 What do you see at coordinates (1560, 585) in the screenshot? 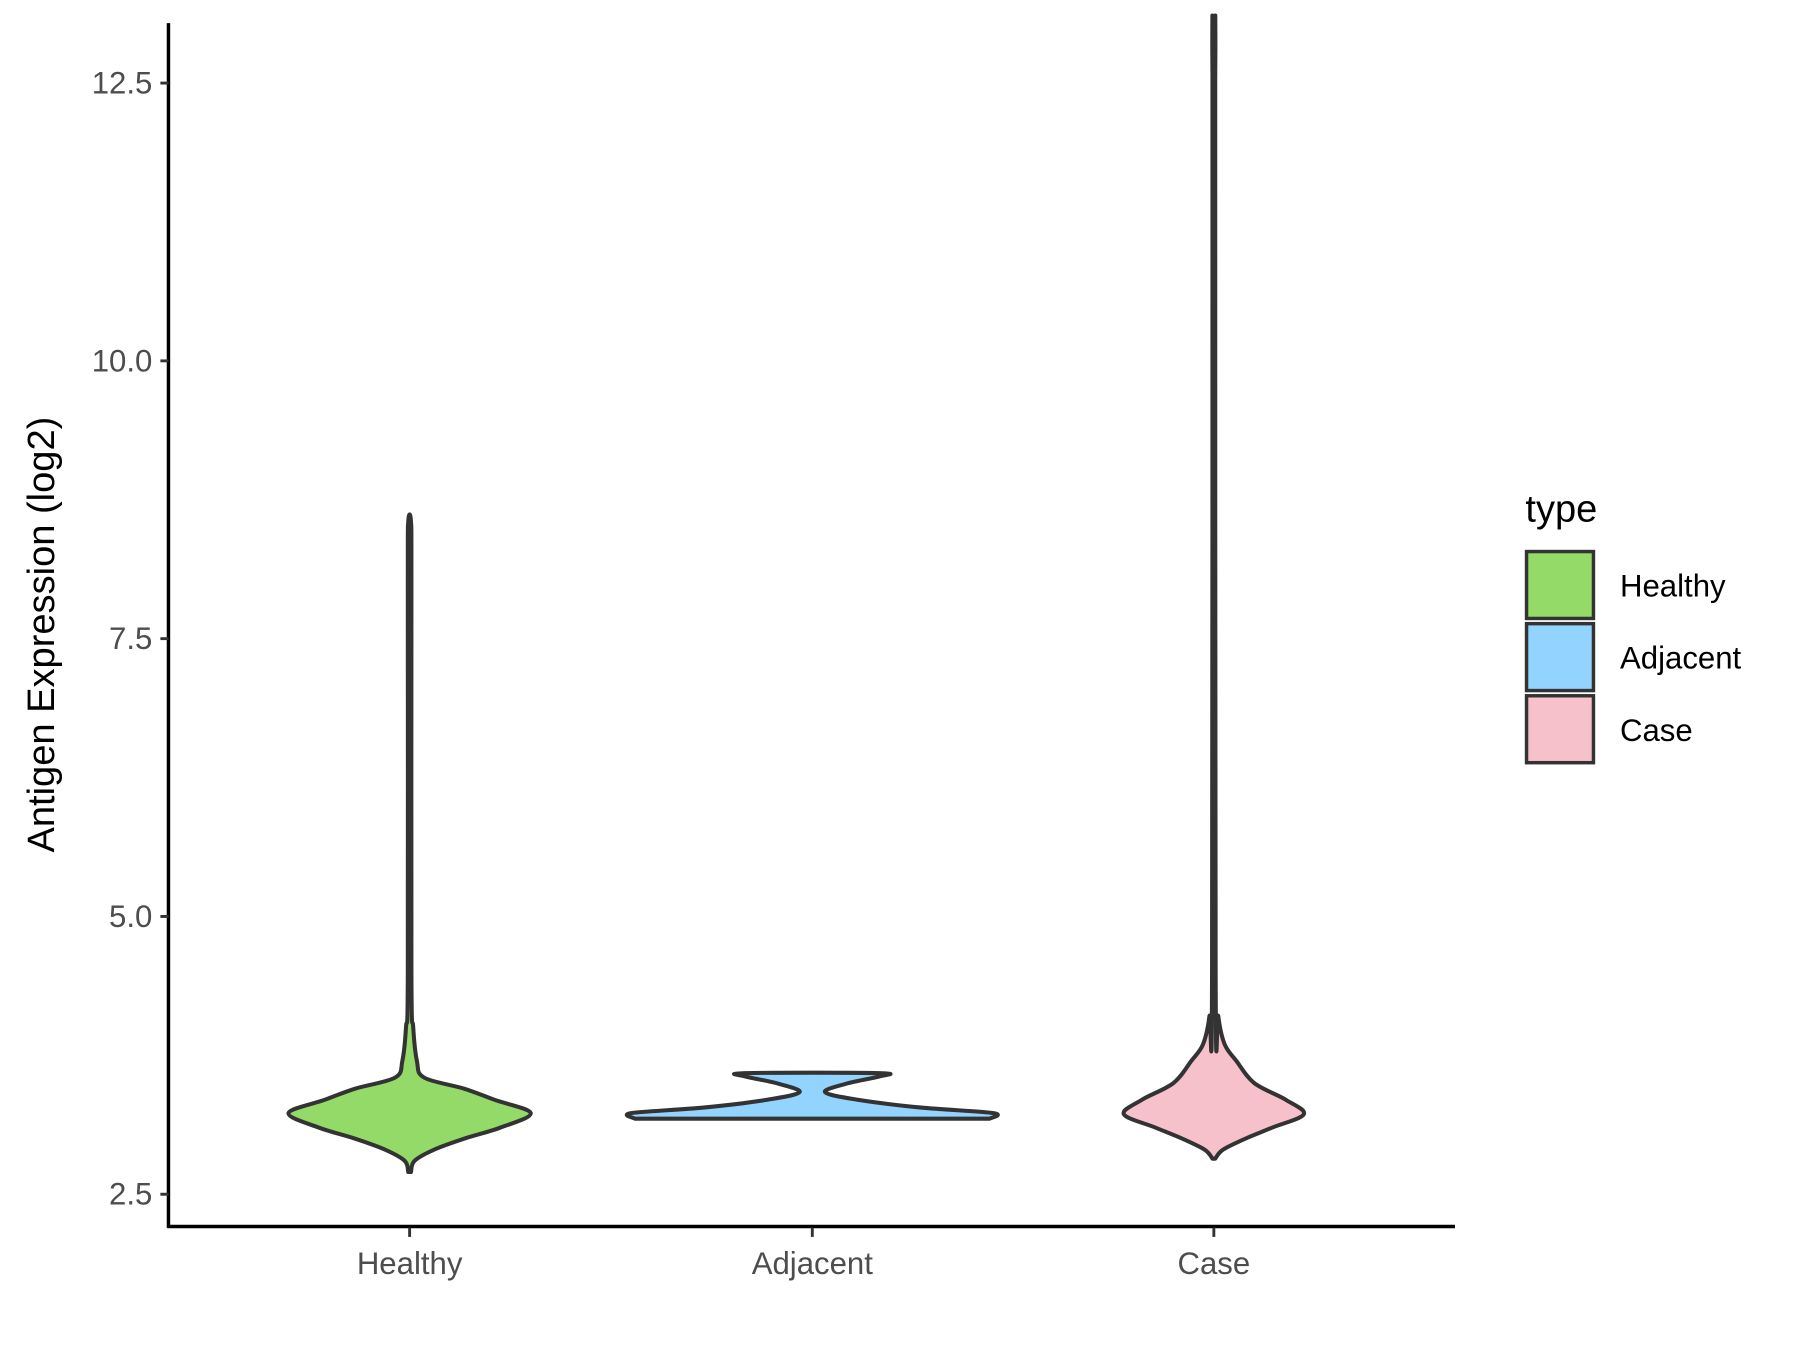
I see `legend-key-healthy` at bounding box center [1560, 585].